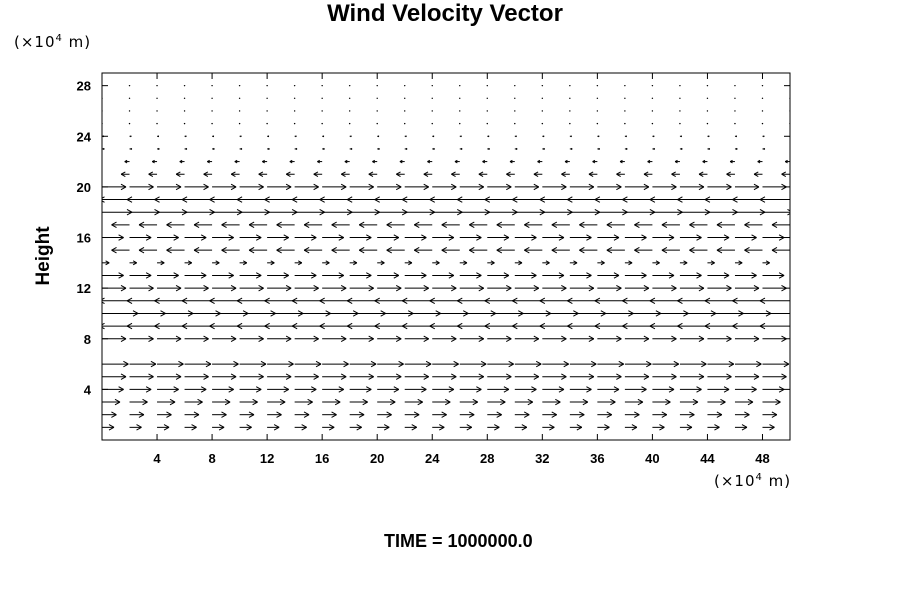  I want to click on y-unit-exponent: 4, so click(59, 38).